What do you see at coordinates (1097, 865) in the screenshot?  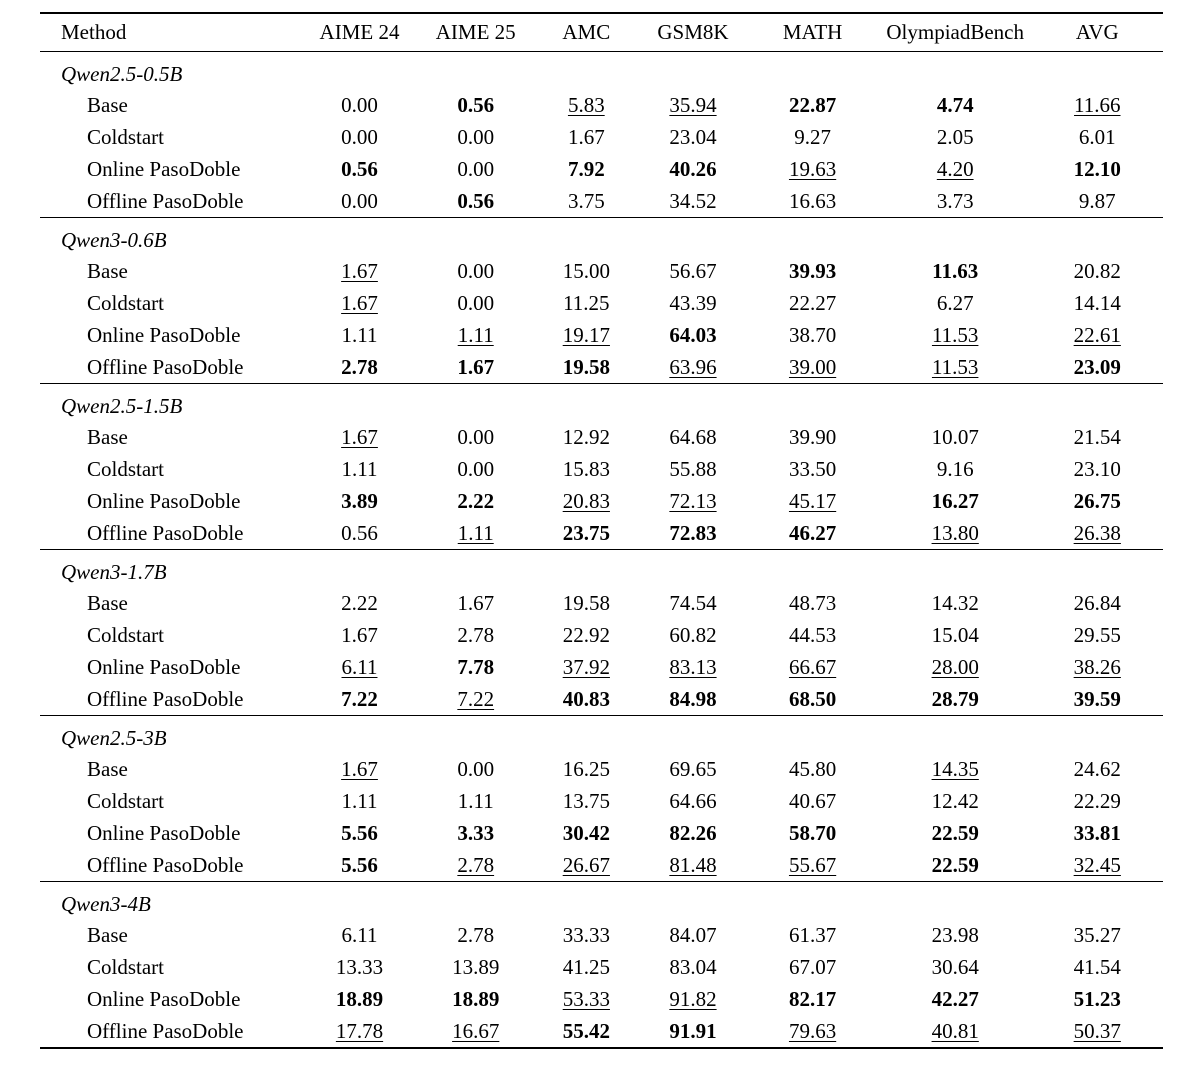 I see `score-cell: 32.45` at bounding box center [1097, 865].